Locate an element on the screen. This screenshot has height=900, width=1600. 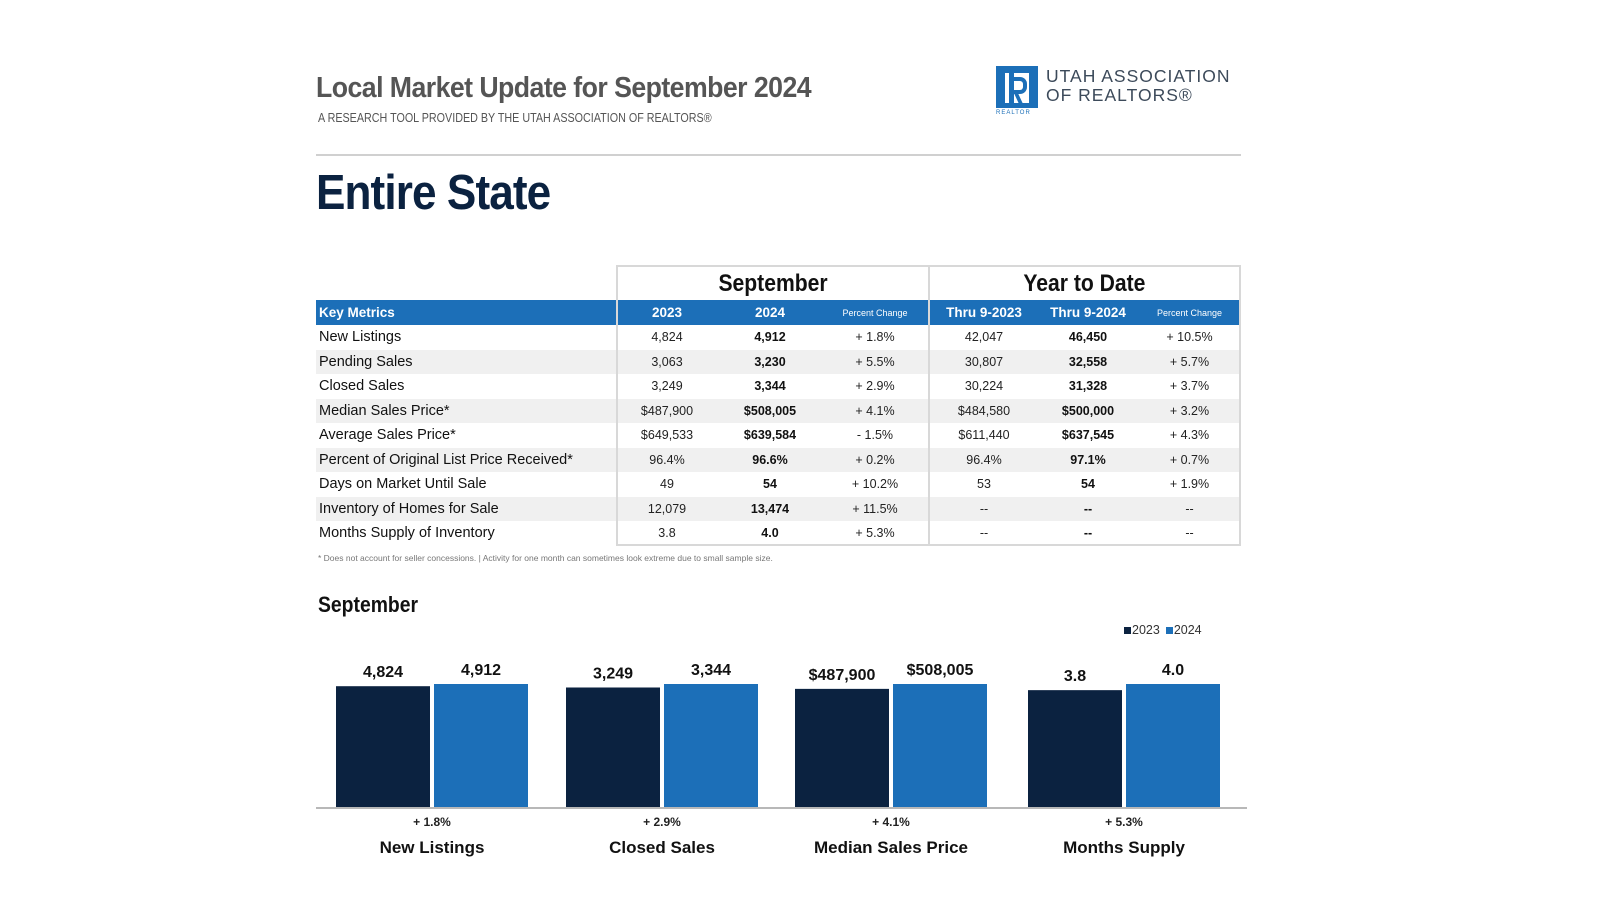
metric-value: 46,450 is located at coordinates (1088, 337).